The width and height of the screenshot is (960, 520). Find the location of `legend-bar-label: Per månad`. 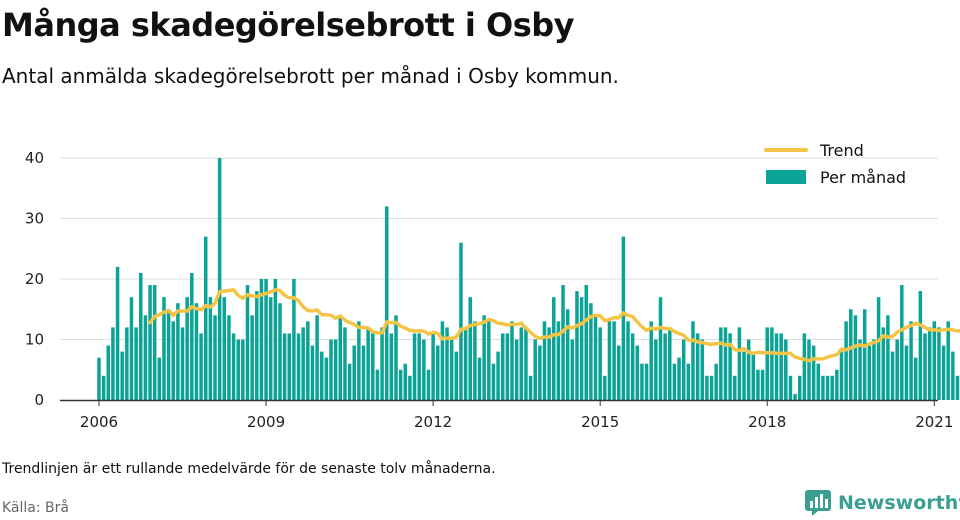

legend-bar-label: Per månad is located at coordinates (863, 177).